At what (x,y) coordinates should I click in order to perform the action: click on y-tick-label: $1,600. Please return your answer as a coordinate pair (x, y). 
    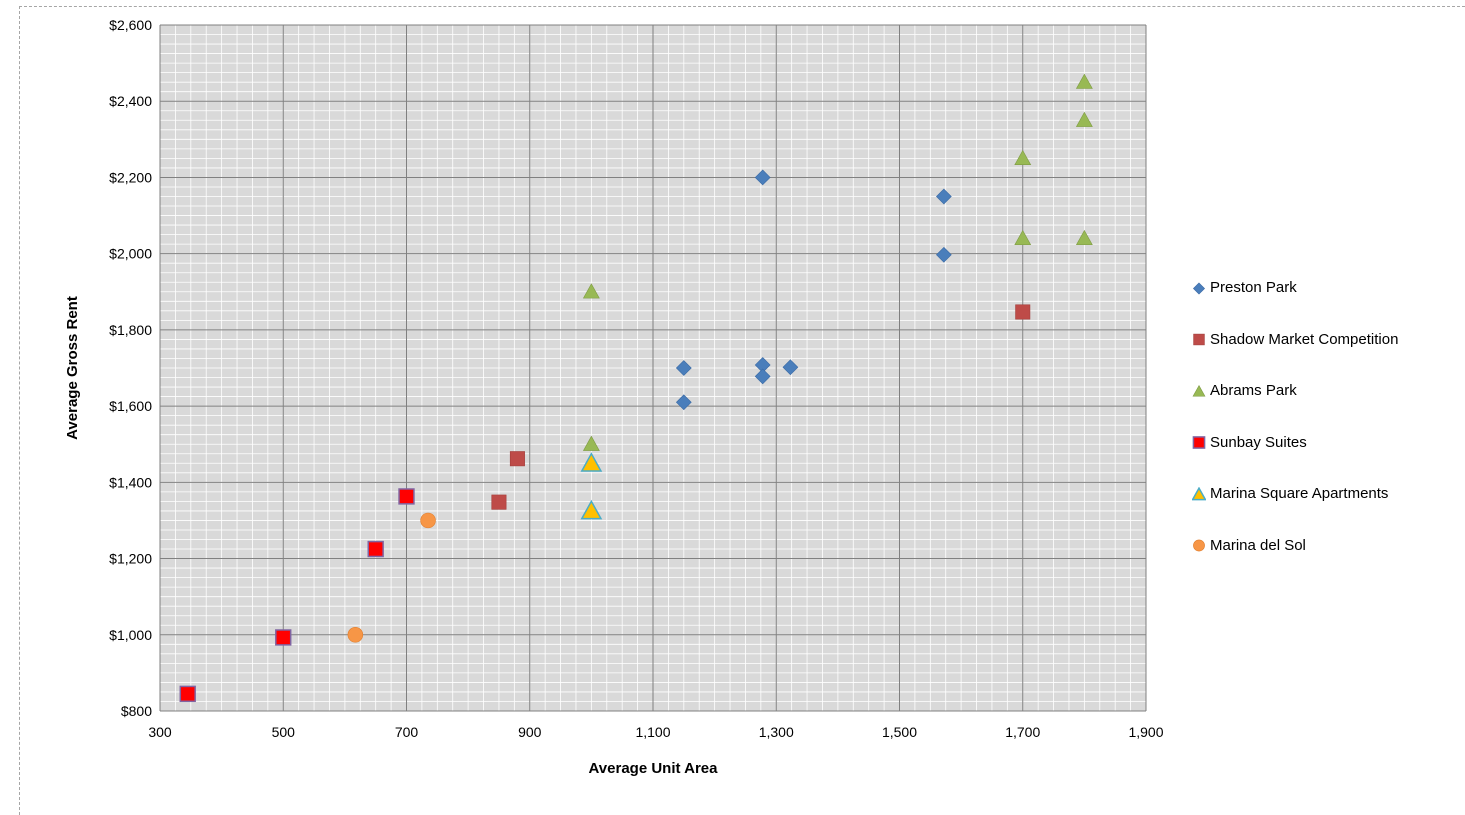
    Looking at the image, I should click on (130, 406).